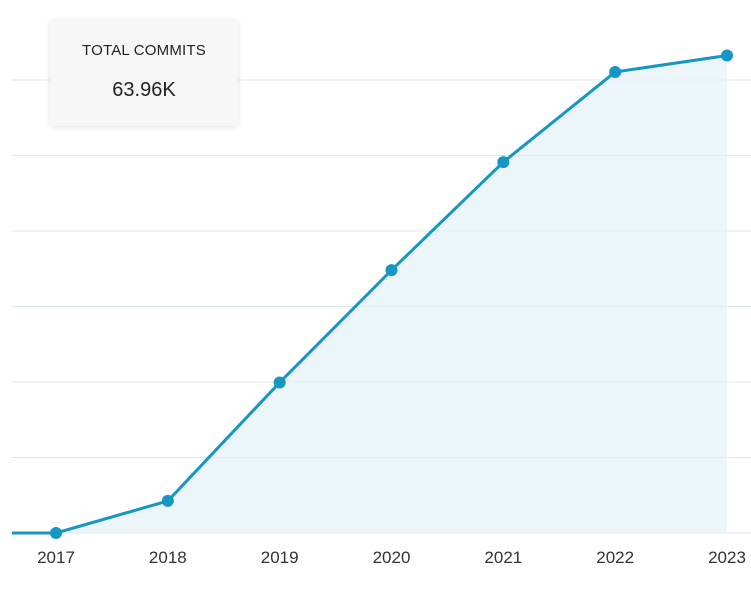 The height and width of the screenshot is (594, 751). What do you see at coordinates (727, 557) in the screenshot?
I see `x-tick-label: 2023` at bounding box center [727, 557].